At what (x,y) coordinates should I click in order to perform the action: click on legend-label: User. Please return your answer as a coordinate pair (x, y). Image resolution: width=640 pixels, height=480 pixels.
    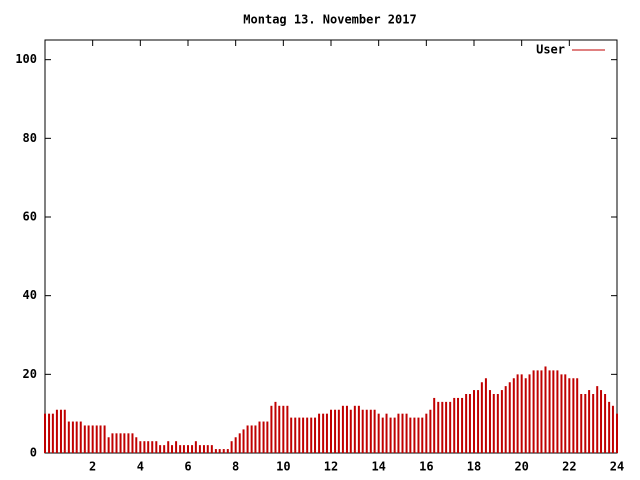
    Looking at the image, I should click on (550, 50).